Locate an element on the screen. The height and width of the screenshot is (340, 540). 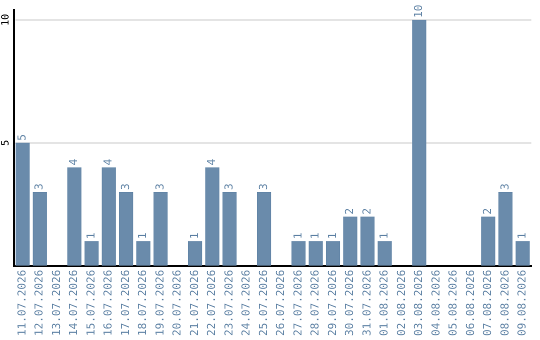
x-tick-label: 30.07.2026 is located at coordinates (349, 303).